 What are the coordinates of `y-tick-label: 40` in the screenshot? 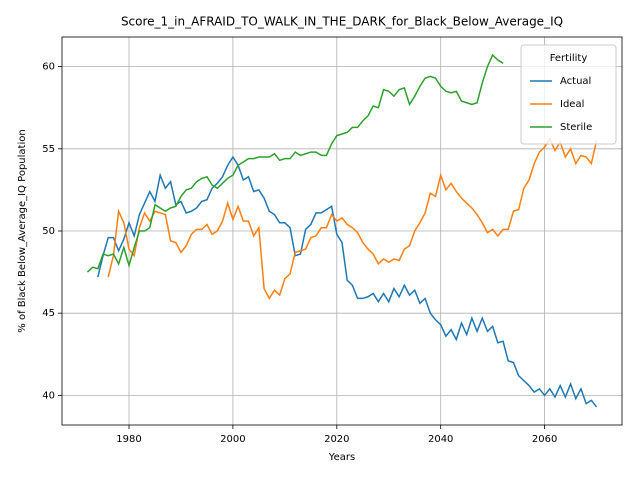 It's located at (48, 395).